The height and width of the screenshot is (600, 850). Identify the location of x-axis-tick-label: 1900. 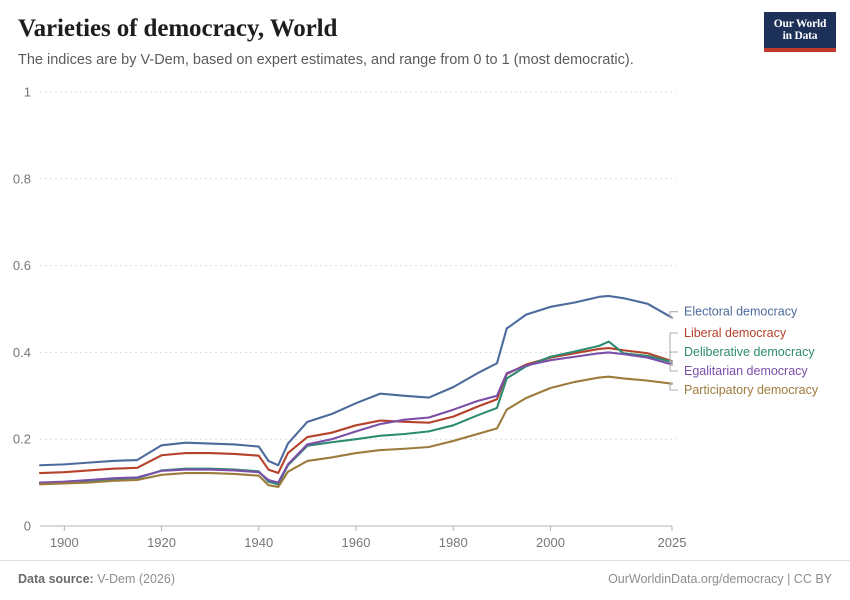
(64, 542).